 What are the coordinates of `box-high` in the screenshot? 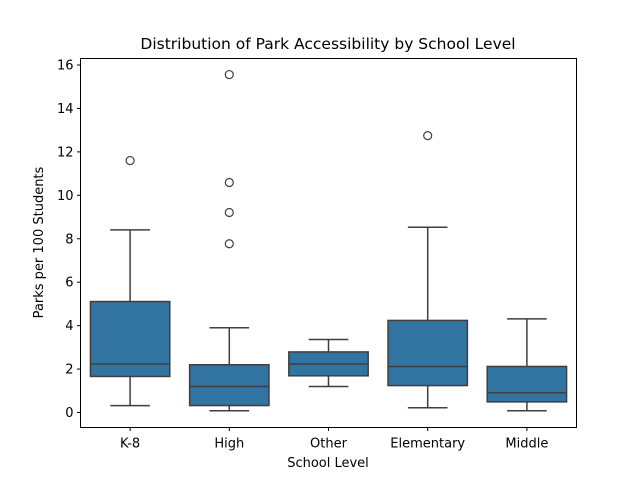 It's located at (229, 385).